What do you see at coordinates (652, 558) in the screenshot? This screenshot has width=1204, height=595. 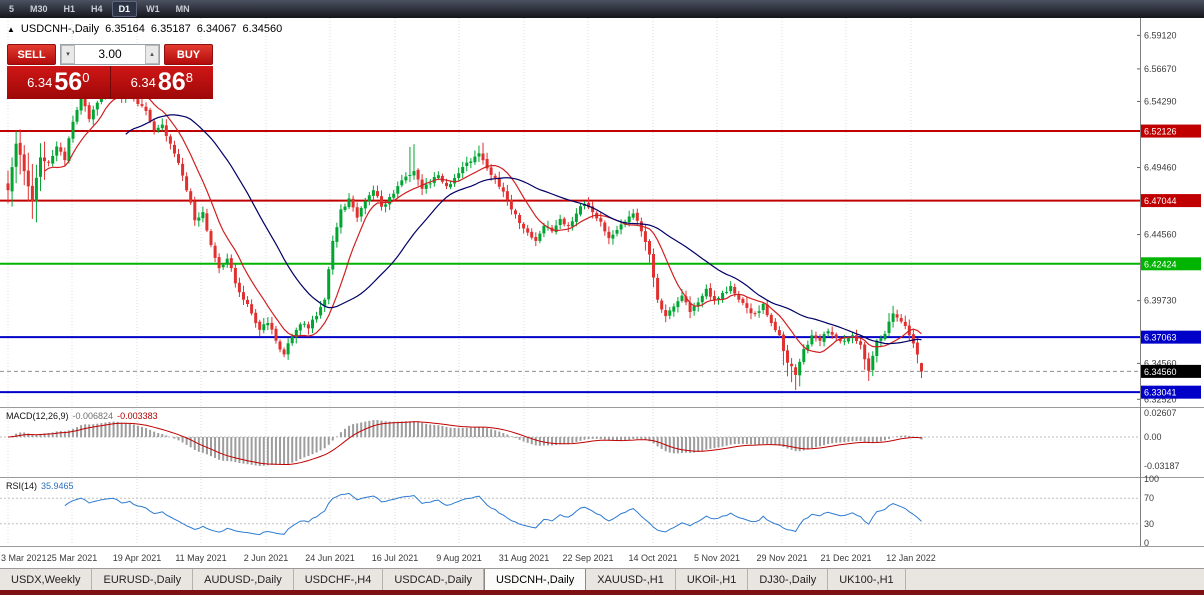 I see `svg-text: 14 Oct 2021` at bounding box center [652, 558].